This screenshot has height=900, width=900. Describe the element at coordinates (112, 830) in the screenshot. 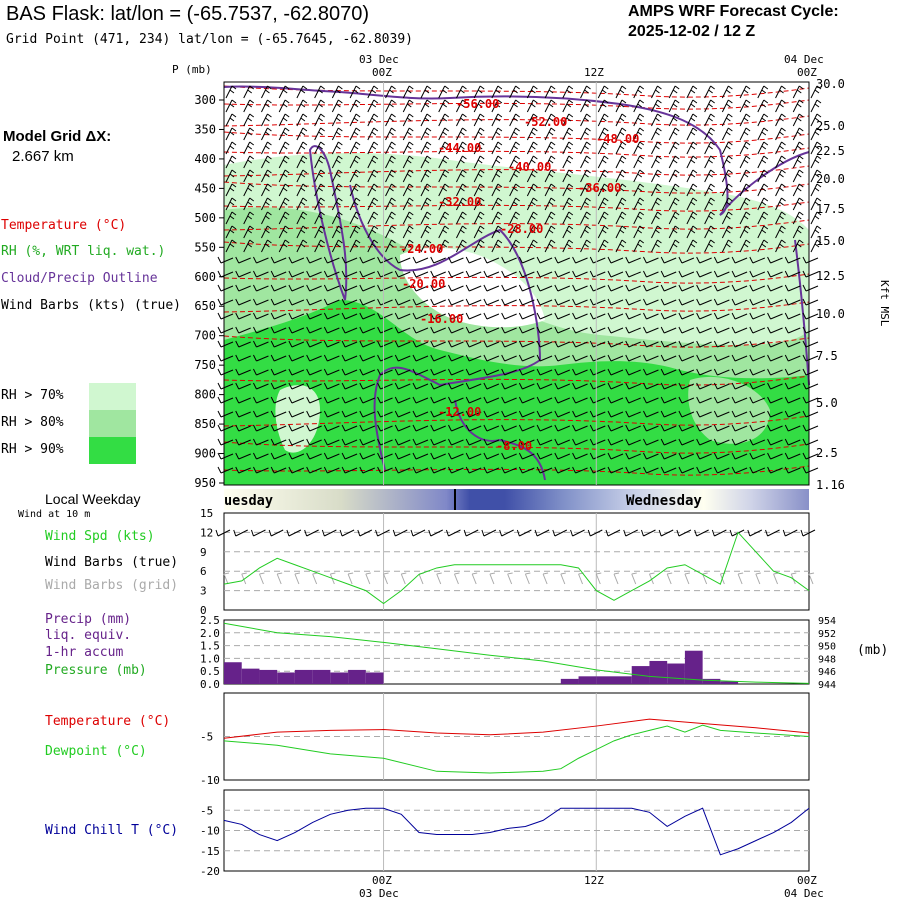

I see `legend-wind-chill: Wind Chill T (°C)` at that location.